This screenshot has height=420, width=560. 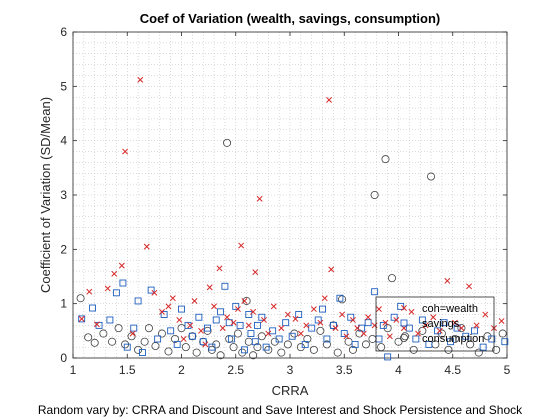 What do you see at coordinates (45, 195) in the screenshot?
I see `y-axis-label: Coefficient of Variation (SD/Mean)` at bounding box center [45, 195].